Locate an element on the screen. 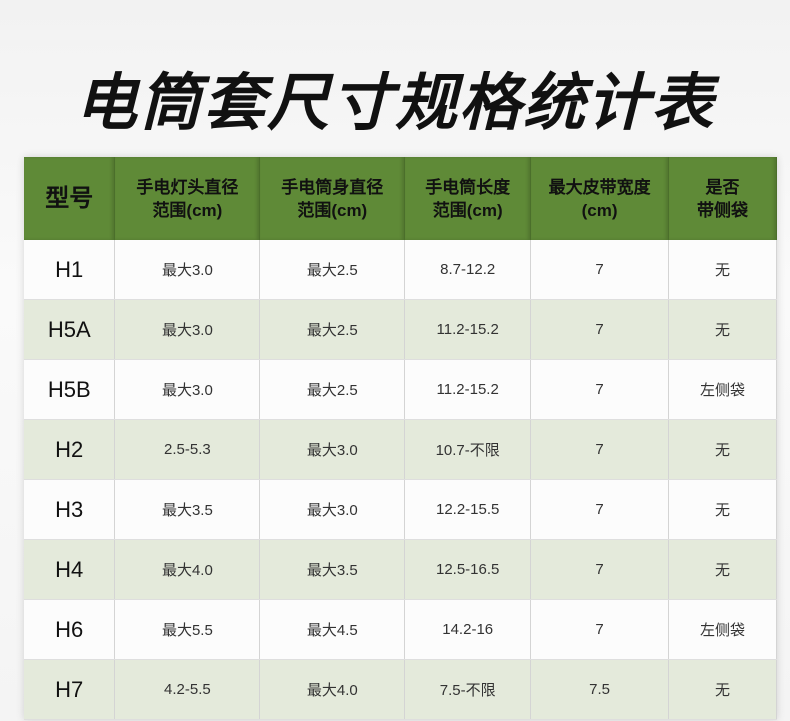  table-row: H2 2.5-5.3 最大3.0 10.7-不限 7 无 is located at coordinates (400, 449).